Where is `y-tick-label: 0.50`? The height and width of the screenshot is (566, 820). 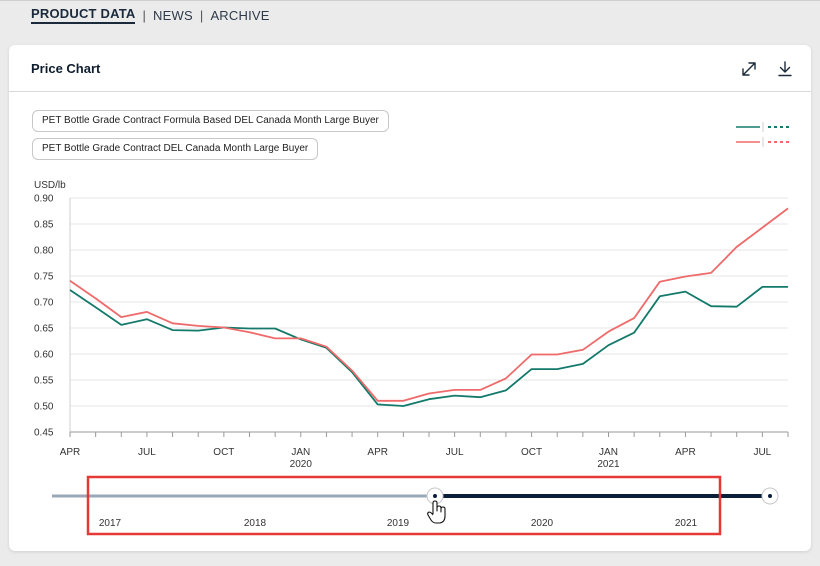
y-tick-label: 0.50 is located at coordinates (44, 407).